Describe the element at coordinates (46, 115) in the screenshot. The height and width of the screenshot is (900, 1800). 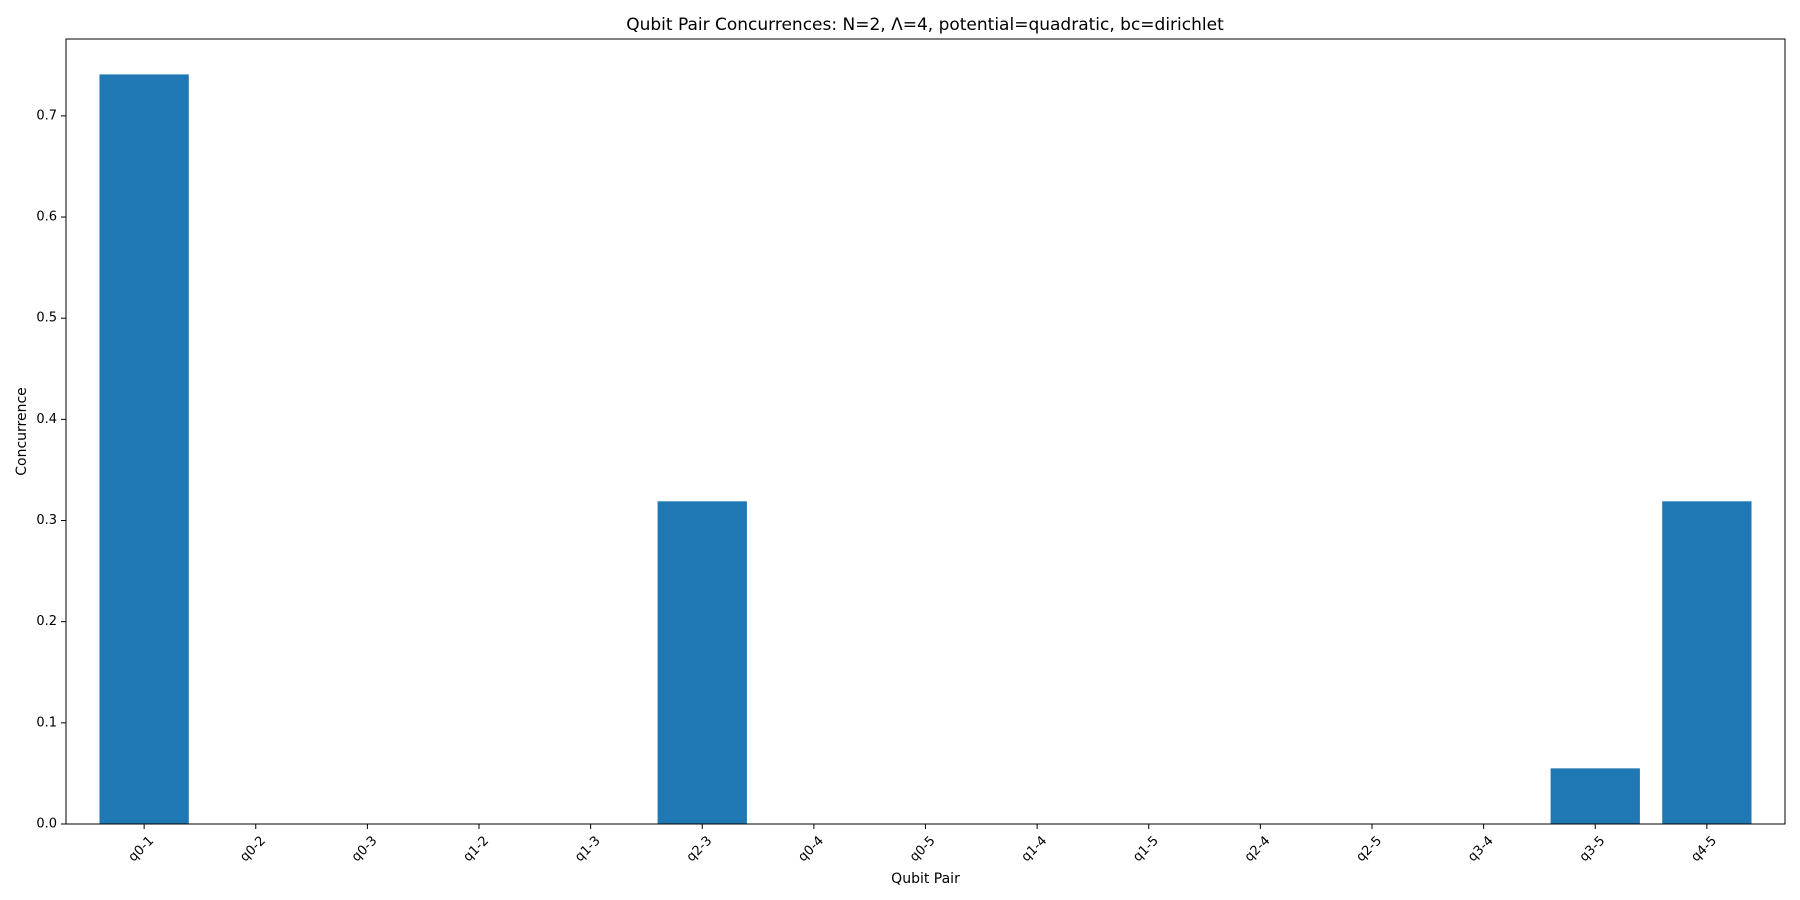
I see `y-tick-label: 0.7` at that location.